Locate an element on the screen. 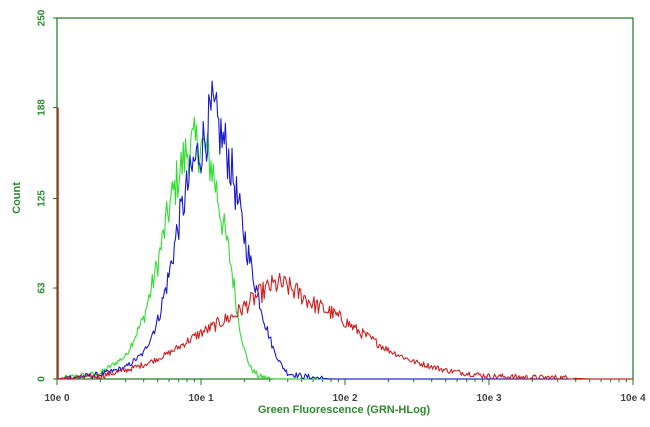 The height and width of the screenshot is (427, 650). y-tick-label: 188 is located at coordinates (42, 107).